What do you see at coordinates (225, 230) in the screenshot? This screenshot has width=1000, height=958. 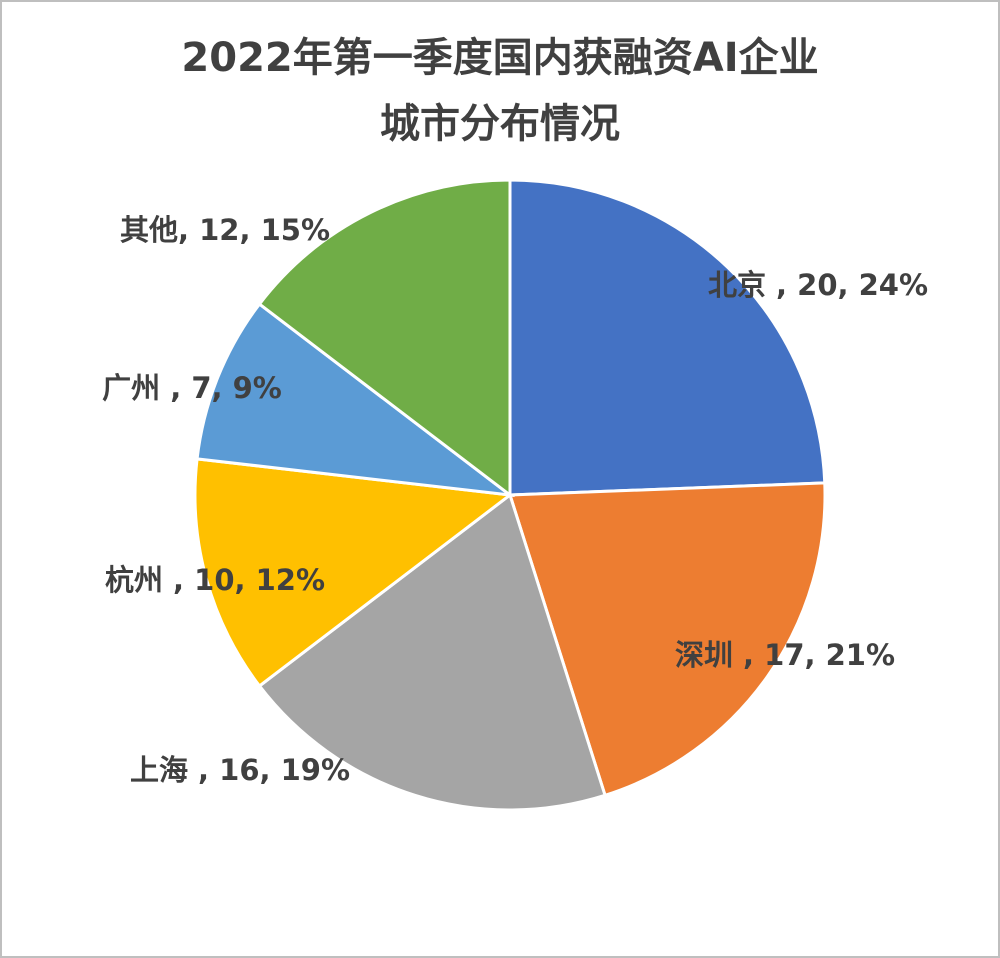 I see `data-label: 其他, 12, 15%` at bounding box center [225, 230].